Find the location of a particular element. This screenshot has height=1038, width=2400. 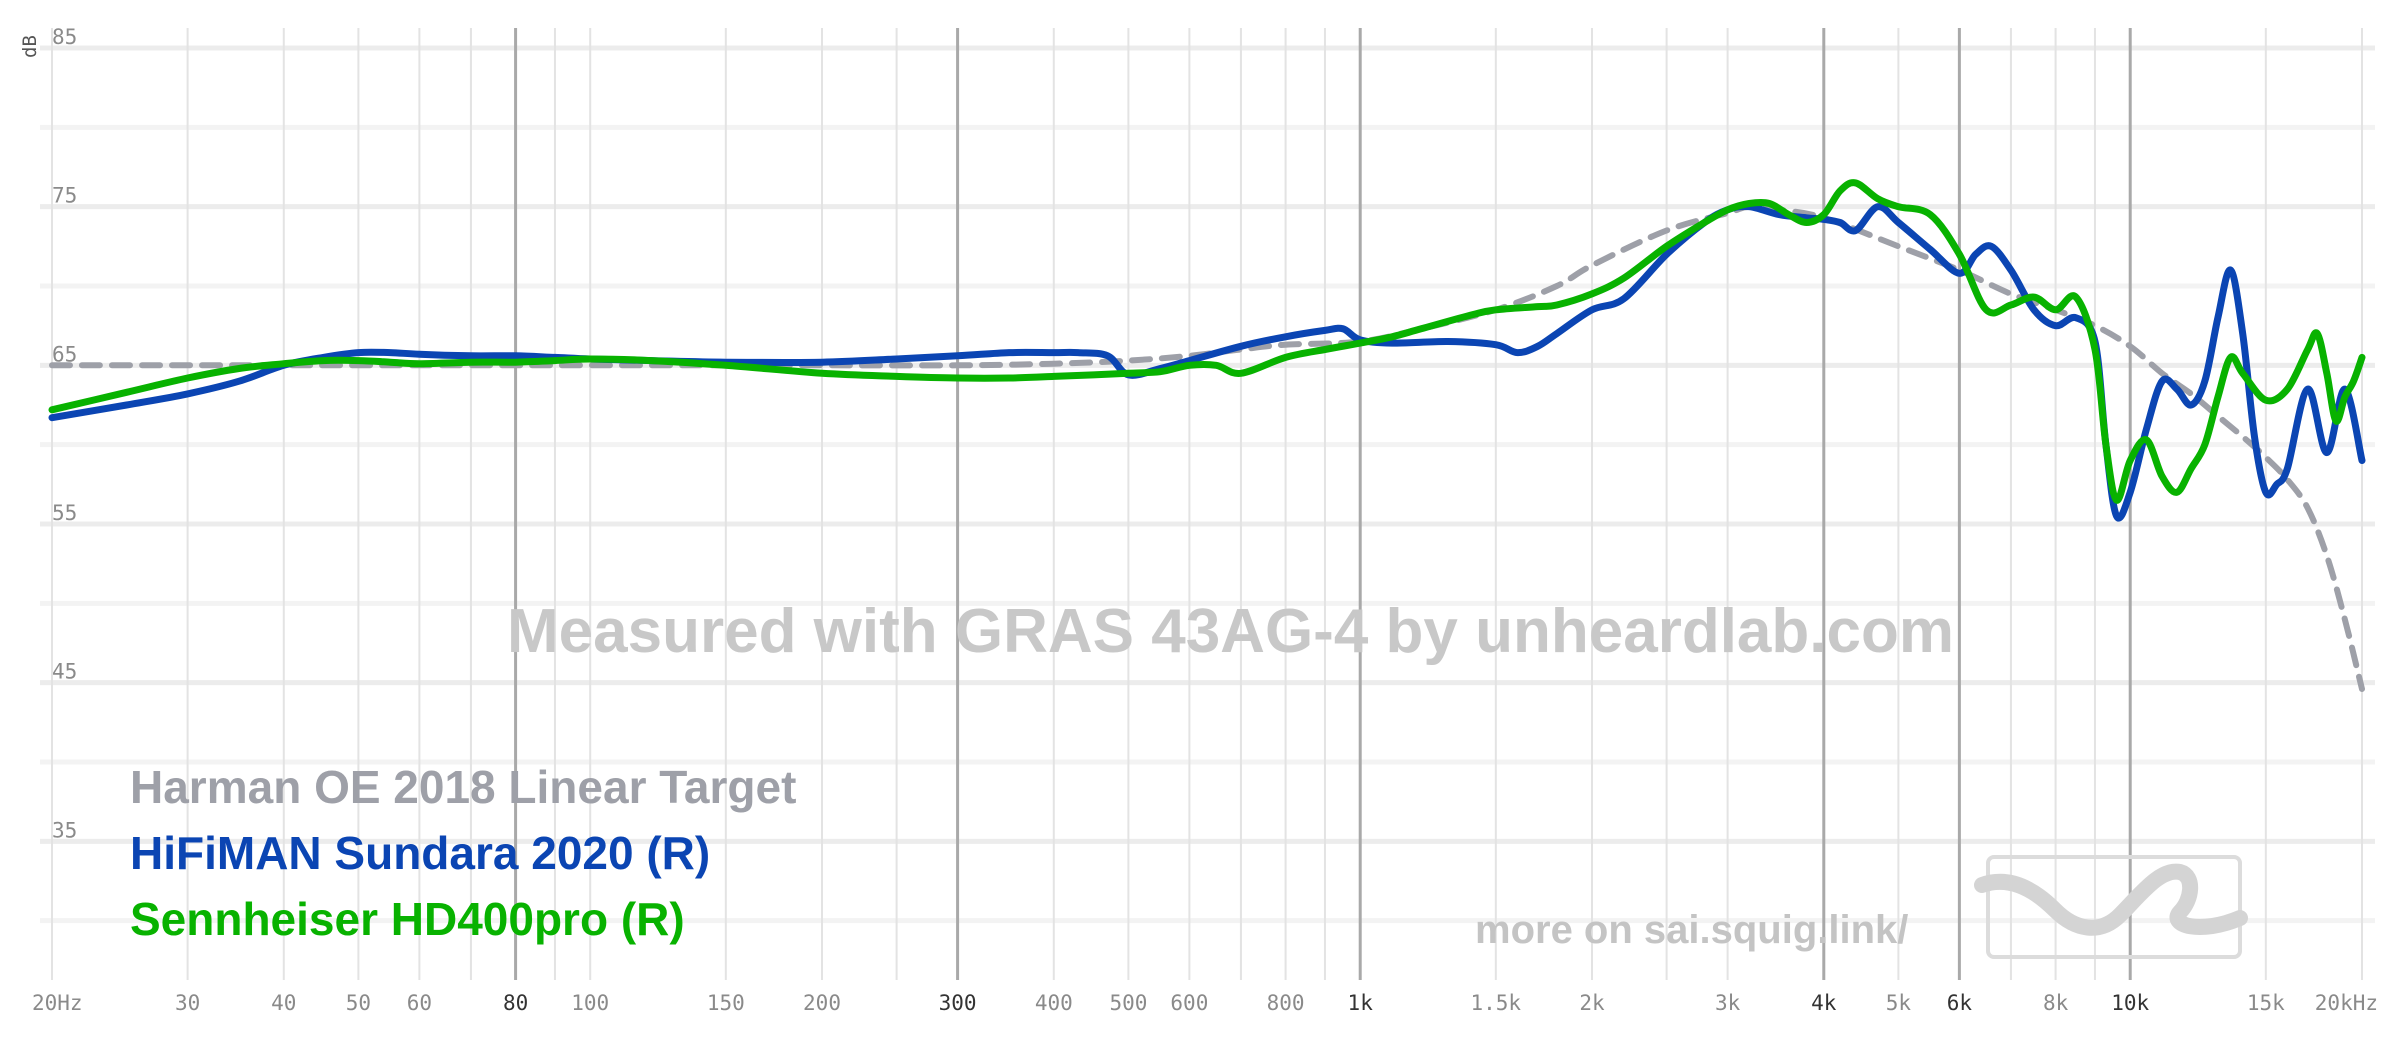

y-tick-label: 35 is located at coordinates (64, 830).